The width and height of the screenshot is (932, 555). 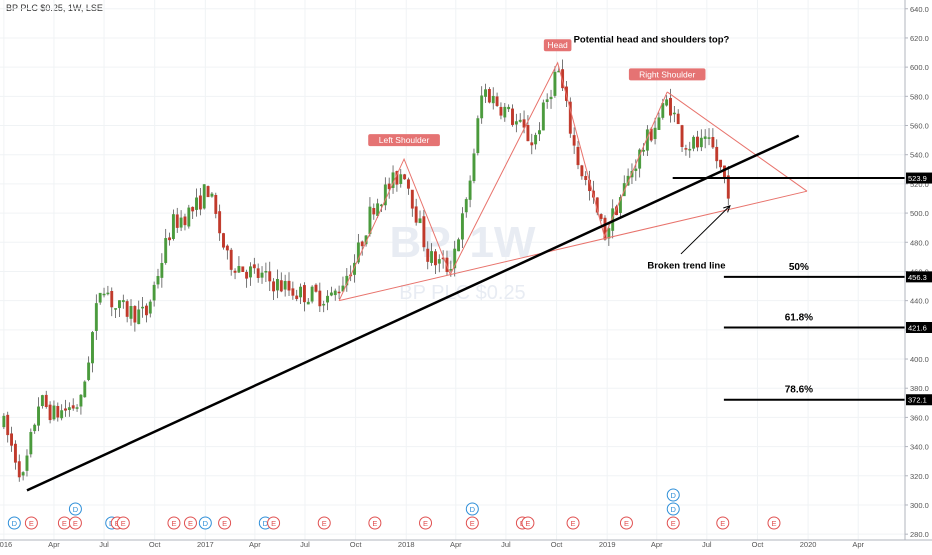 What do you see at coordinates (919, 359) in the screenshot?
I see `y-tick-label: 400.0` at bounding box center [919, 359].